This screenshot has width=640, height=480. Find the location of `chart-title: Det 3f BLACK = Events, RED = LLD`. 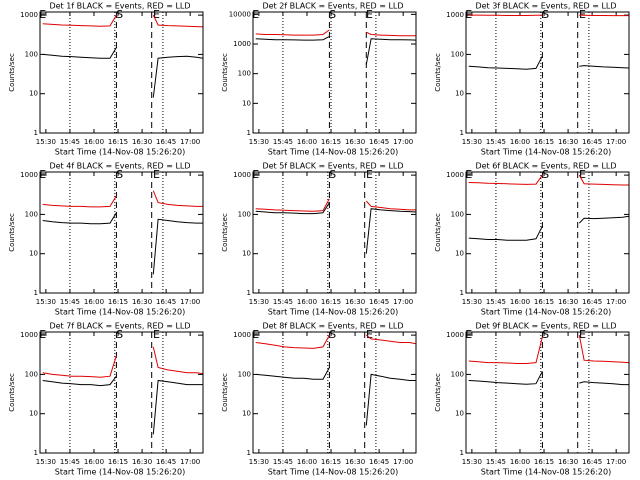

chart-title: Det 3f BLACK = Events, RED = LLD is located at coordinates (545, 6).